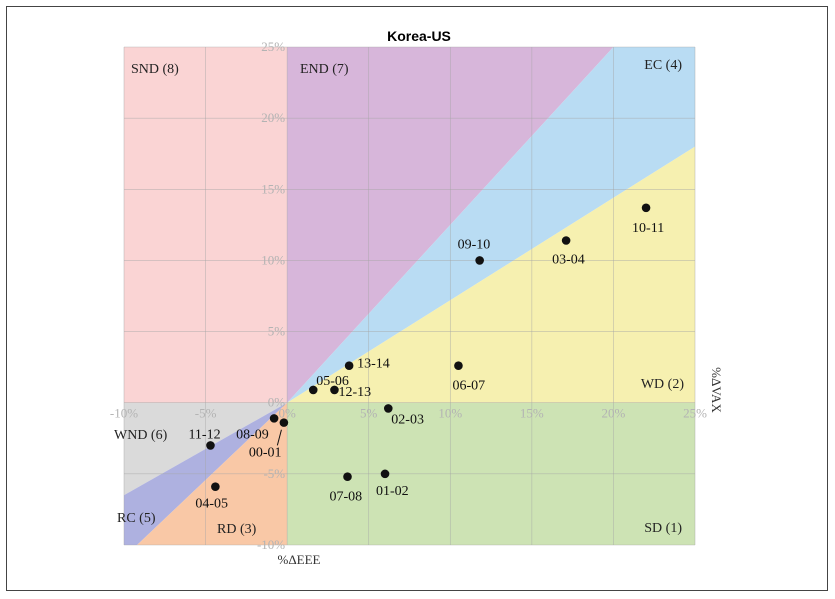 This screenshot has height=599, width=835. I want to click on data-point-label: 08-09, so click(252, 434).